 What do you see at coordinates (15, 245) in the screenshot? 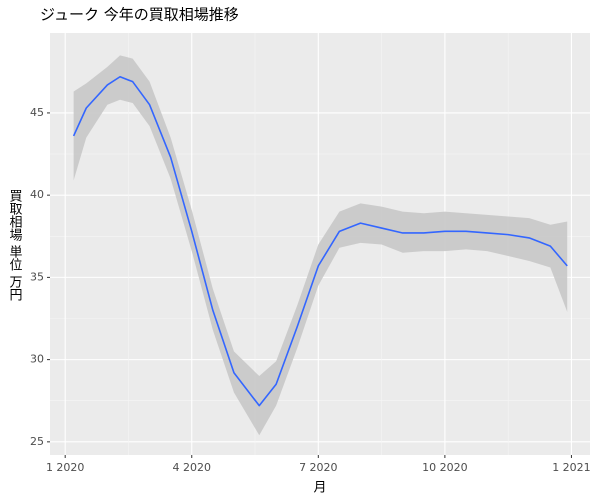
I see `y-axis-label: 買取相場 単位 万円` at bounding box center [15, 245].